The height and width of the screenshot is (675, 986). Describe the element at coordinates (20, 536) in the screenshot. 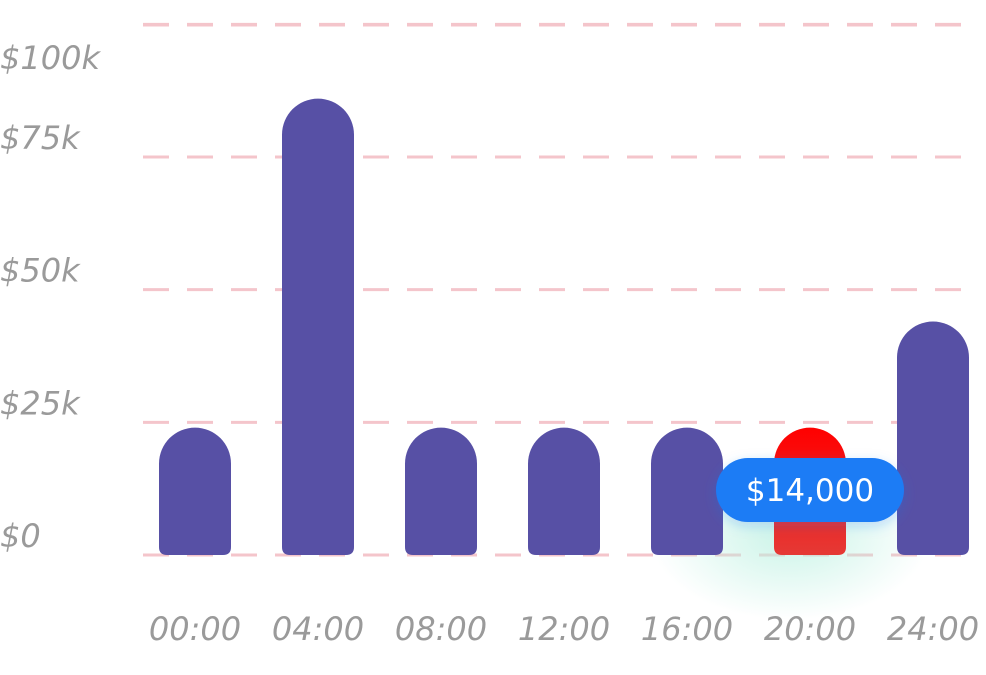

I see `y-tick-label: $0` at that location.